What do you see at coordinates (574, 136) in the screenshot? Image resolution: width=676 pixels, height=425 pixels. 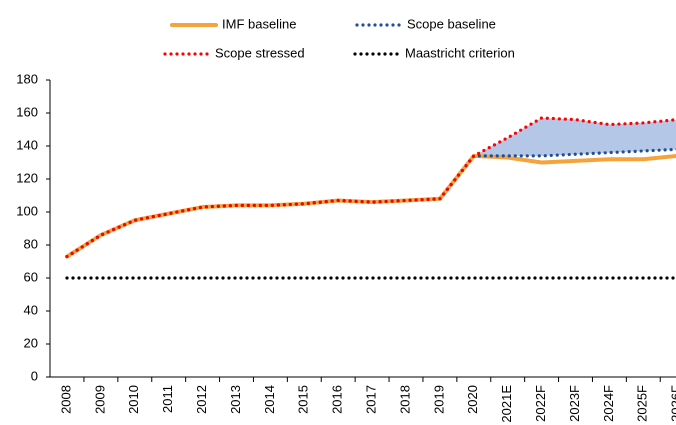 I see `stress-band` at bounding box center [574, 136].